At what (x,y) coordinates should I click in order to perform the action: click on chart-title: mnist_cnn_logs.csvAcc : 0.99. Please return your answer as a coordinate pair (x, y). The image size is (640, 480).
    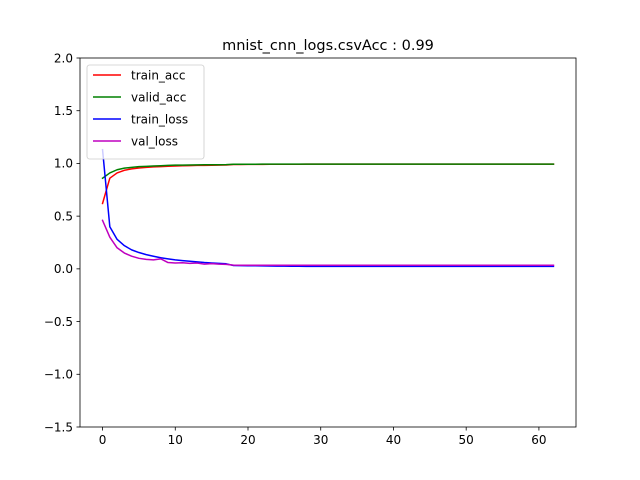
    Looking at the image, I should click on (328, 46).